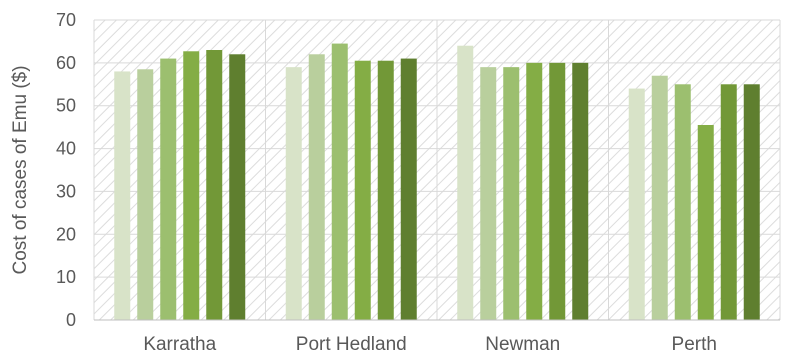  I want to click on y-tick-label: 10, so click(66, 277).